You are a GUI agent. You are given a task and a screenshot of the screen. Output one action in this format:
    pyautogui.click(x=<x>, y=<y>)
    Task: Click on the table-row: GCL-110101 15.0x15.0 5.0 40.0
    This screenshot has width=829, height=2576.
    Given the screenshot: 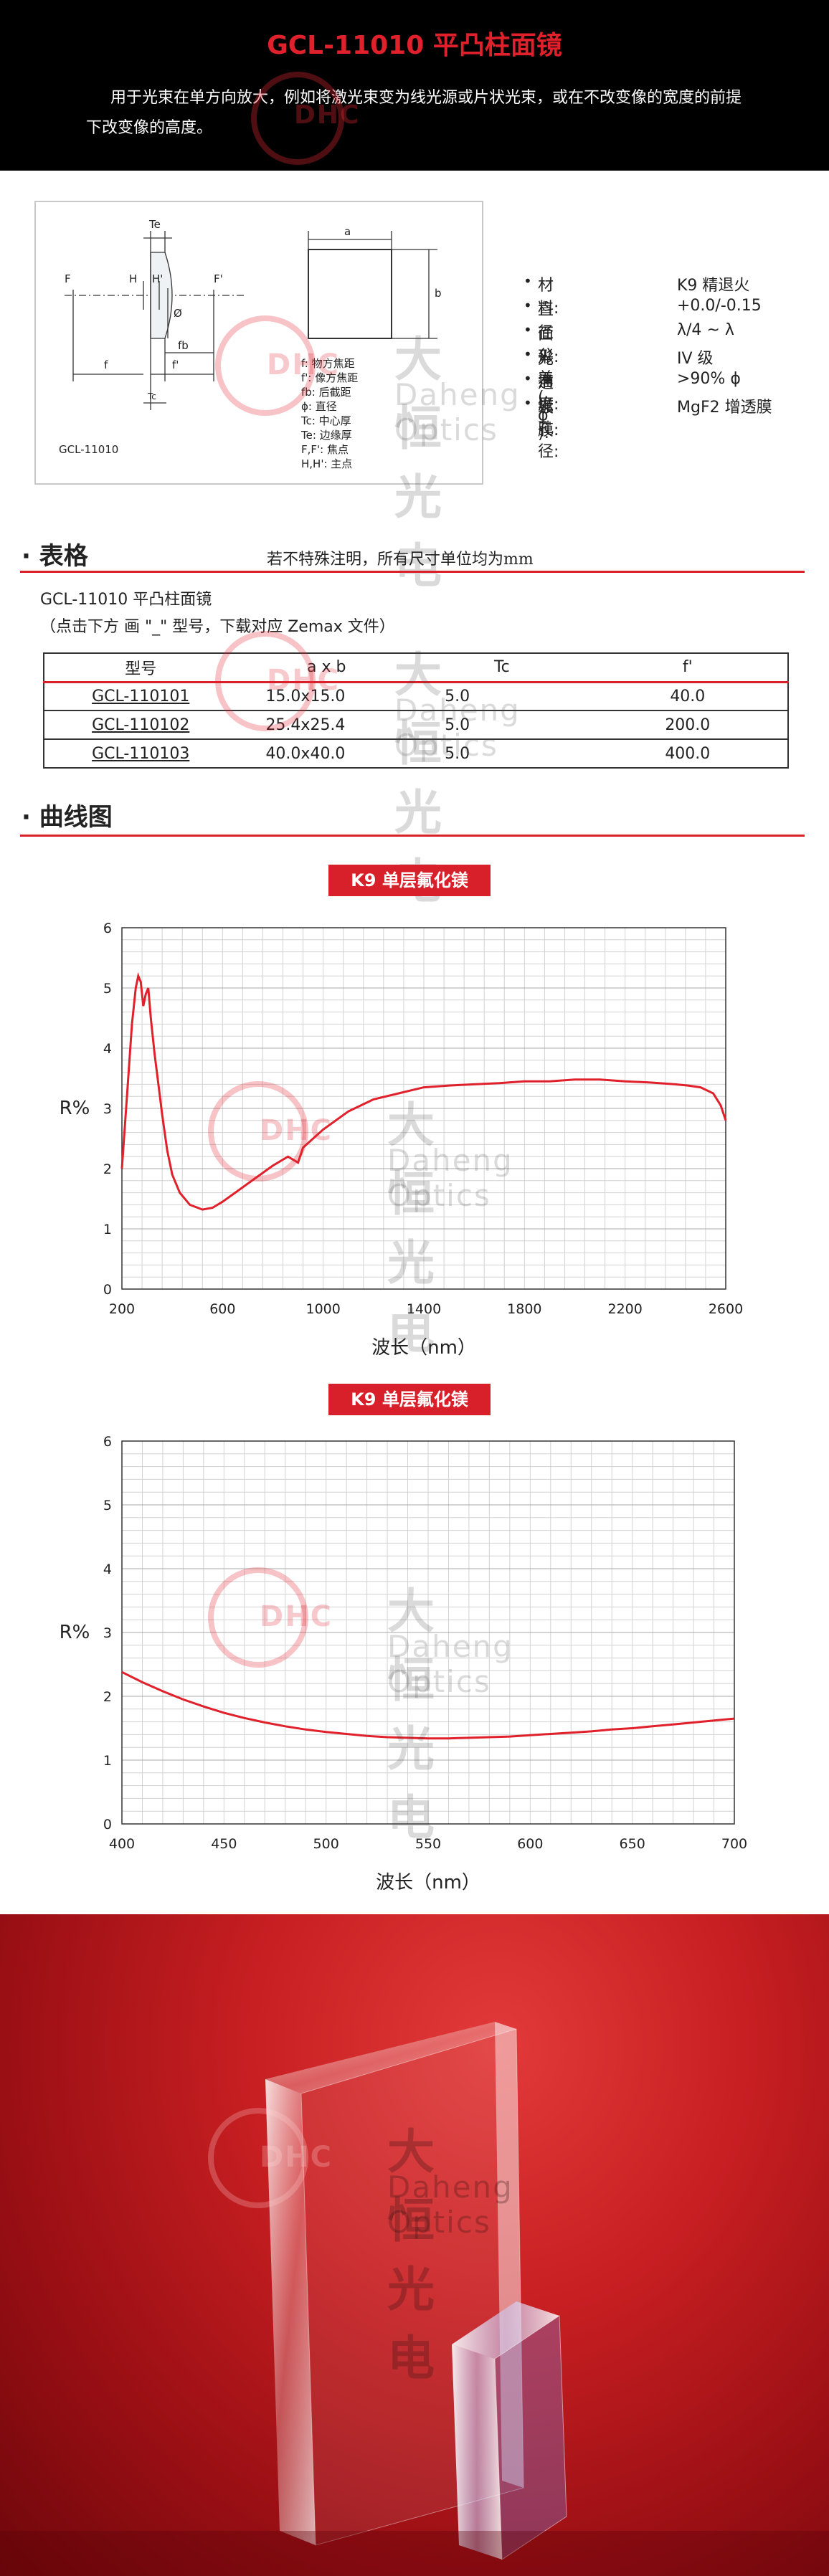 What is the action you would take?
    pyautogui.click(x=416, y=696)
    